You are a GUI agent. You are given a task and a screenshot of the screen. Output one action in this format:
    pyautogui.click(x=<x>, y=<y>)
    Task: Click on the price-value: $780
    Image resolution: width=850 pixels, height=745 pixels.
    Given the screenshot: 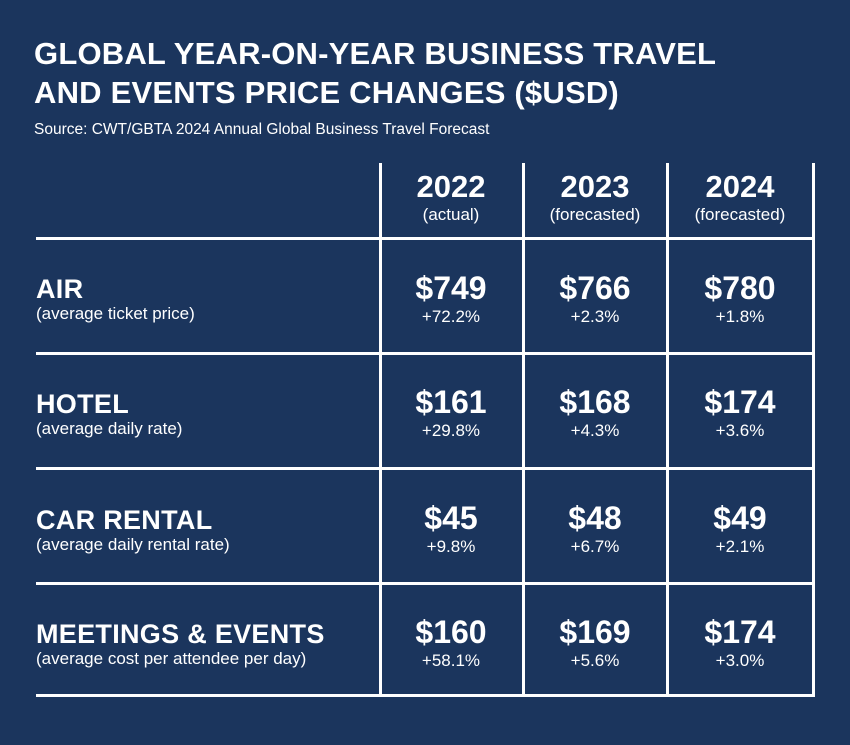 What is the action you would take?
    pyautogui.click(x=740, y=288)
    